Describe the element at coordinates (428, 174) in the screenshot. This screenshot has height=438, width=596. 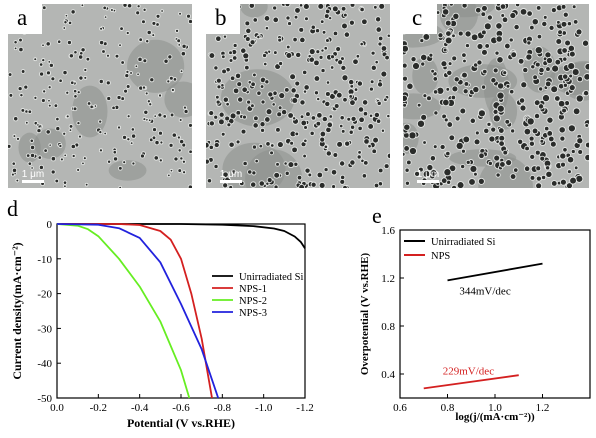
I see `scale-bar-label-c: 1 μm` at that location.